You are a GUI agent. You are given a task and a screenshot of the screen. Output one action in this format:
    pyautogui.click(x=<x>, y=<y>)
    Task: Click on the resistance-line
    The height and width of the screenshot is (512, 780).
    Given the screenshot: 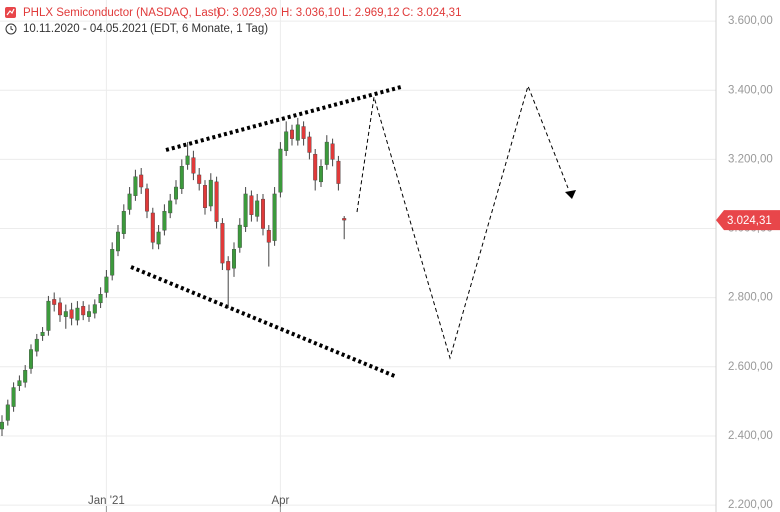 What is the action you would take?
    pyautogui.click(x=283, y=118)
    